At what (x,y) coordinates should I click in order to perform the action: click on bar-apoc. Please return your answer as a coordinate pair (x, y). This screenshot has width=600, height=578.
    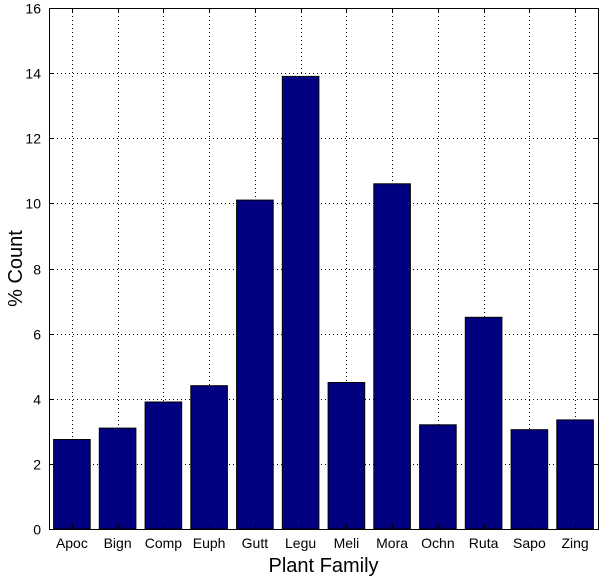
    Looking at the image, I should click on (72, 484).